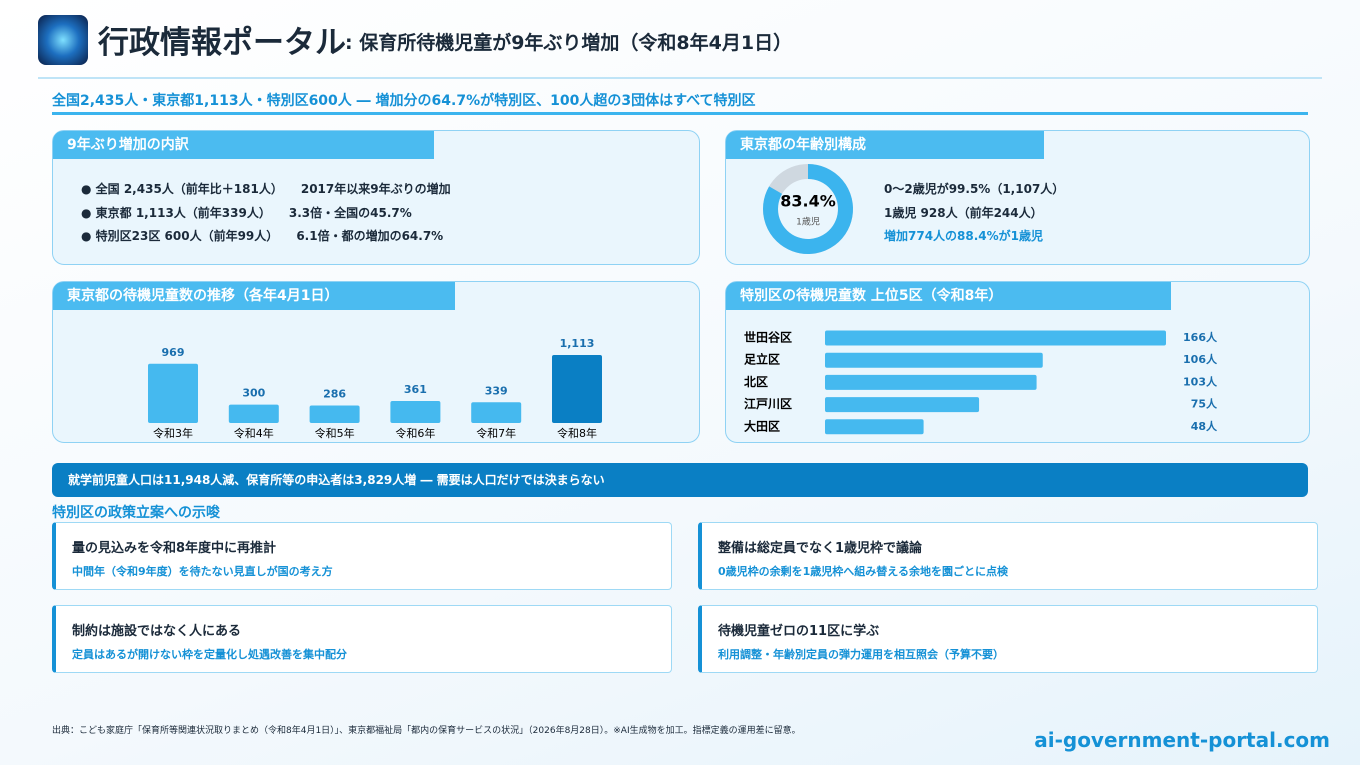 The image size is (1360, 765). I want to click on item-note: 6.1倍・都の増加の64.7%, so click(370, 236).